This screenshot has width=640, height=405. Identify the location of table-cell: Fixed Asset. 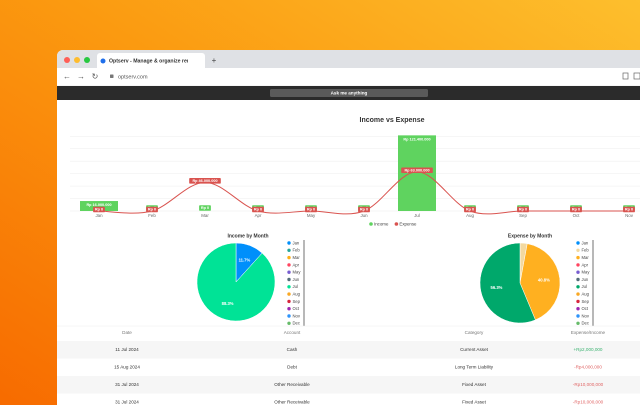
(474, 384).